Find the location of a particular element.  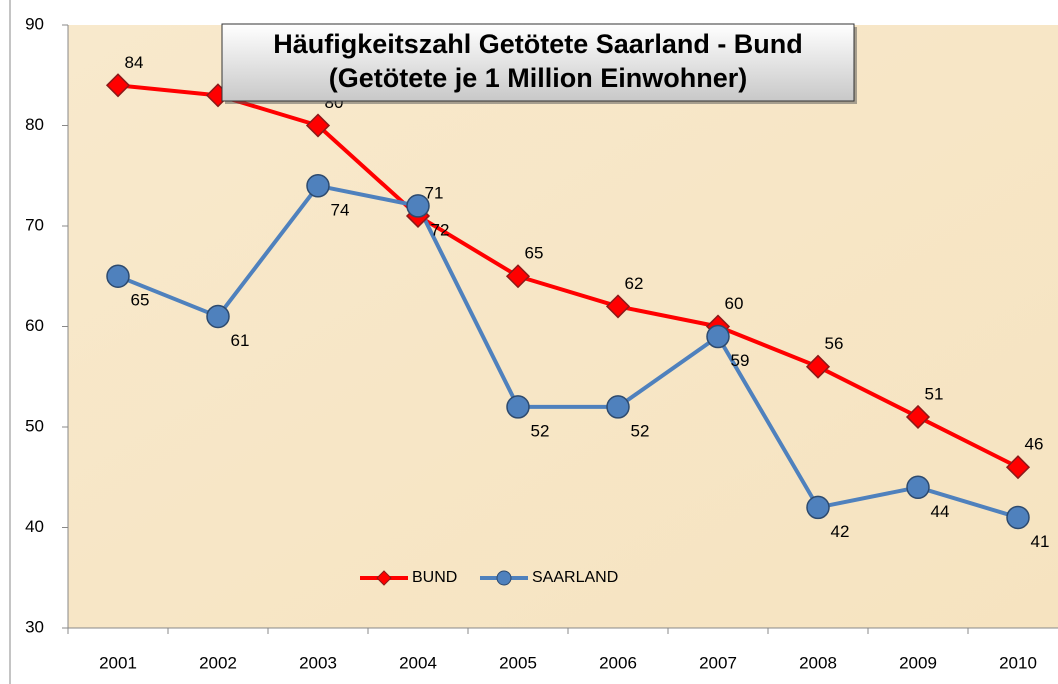

data-label: 46 is located at coordinates (1034, 444).